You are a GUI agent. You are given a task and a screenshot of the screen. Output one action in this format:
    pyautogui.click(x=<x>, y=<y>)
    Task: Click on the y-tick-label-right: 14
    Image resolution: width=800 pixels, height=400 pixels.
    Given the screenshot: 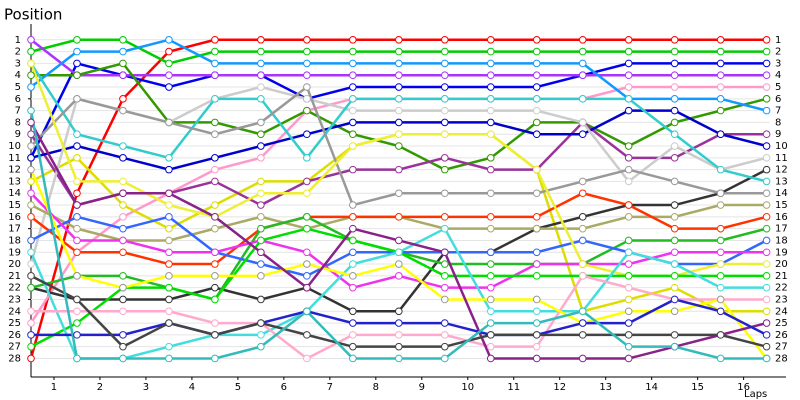 What is the action you would take?
    pyautogui.click(x=781, y=193)
    